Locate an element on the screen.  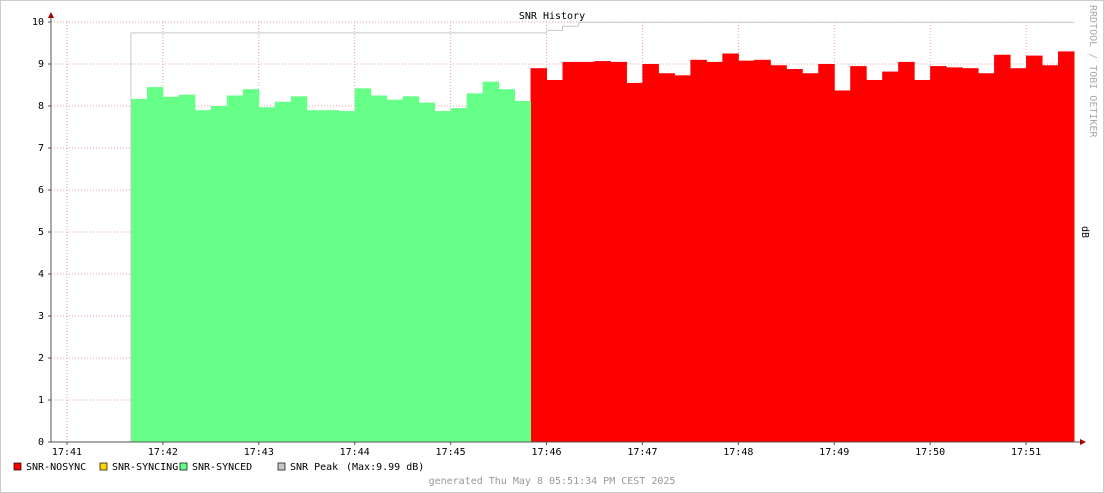
legend-label: SNR-NOSYNC is located at coordinates (56, 467).